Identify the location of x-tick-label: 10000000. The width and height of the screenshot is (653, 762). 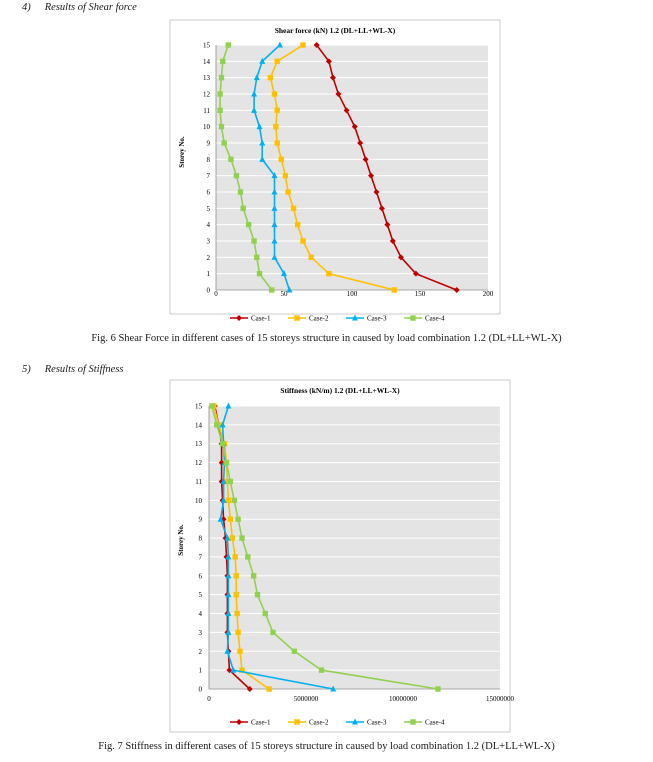
(403, 699).